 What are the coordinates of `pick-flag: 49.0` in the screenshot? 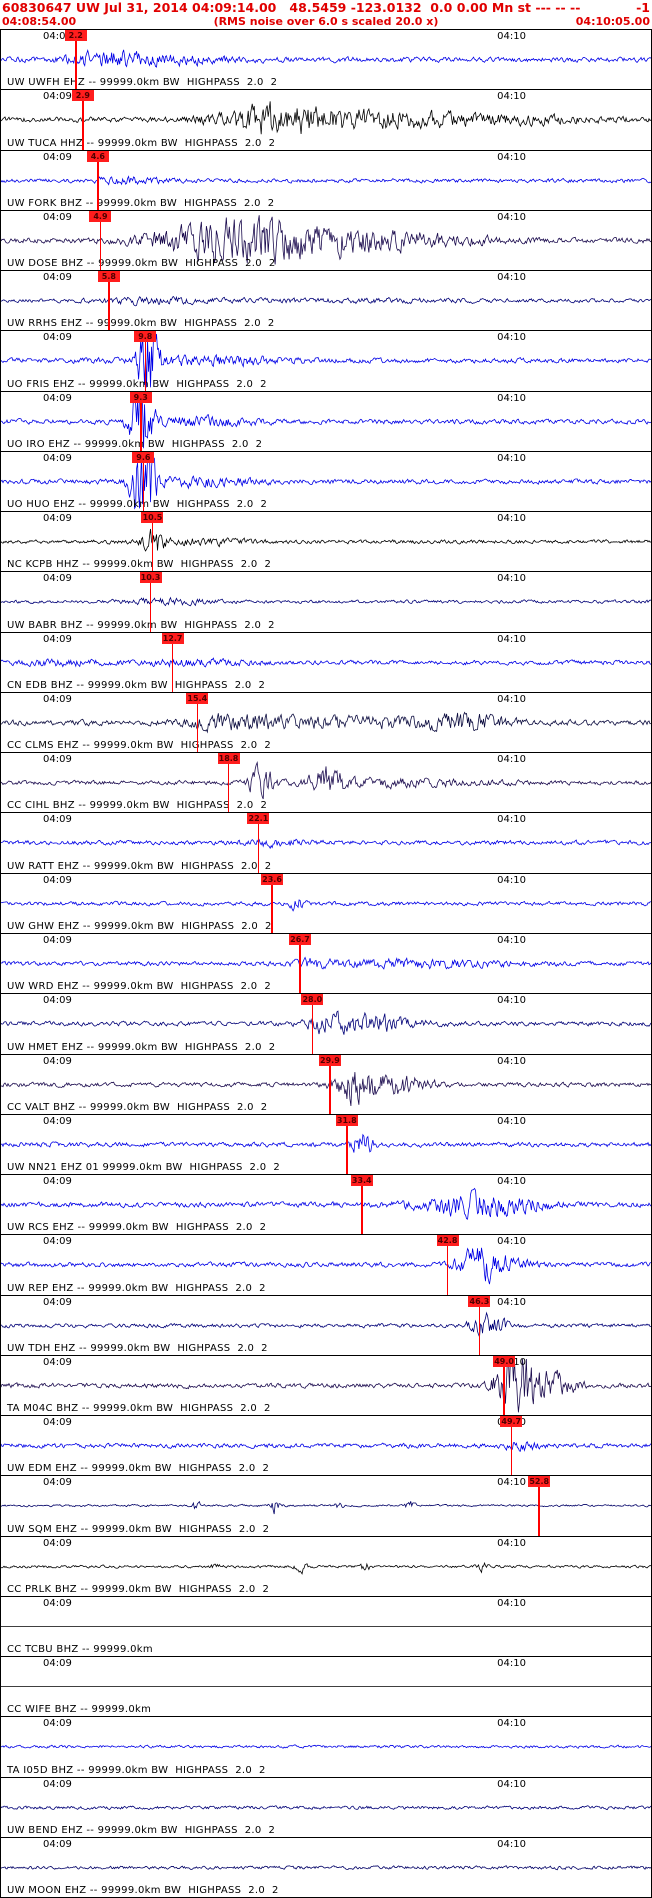 It's located at (504, 1361).